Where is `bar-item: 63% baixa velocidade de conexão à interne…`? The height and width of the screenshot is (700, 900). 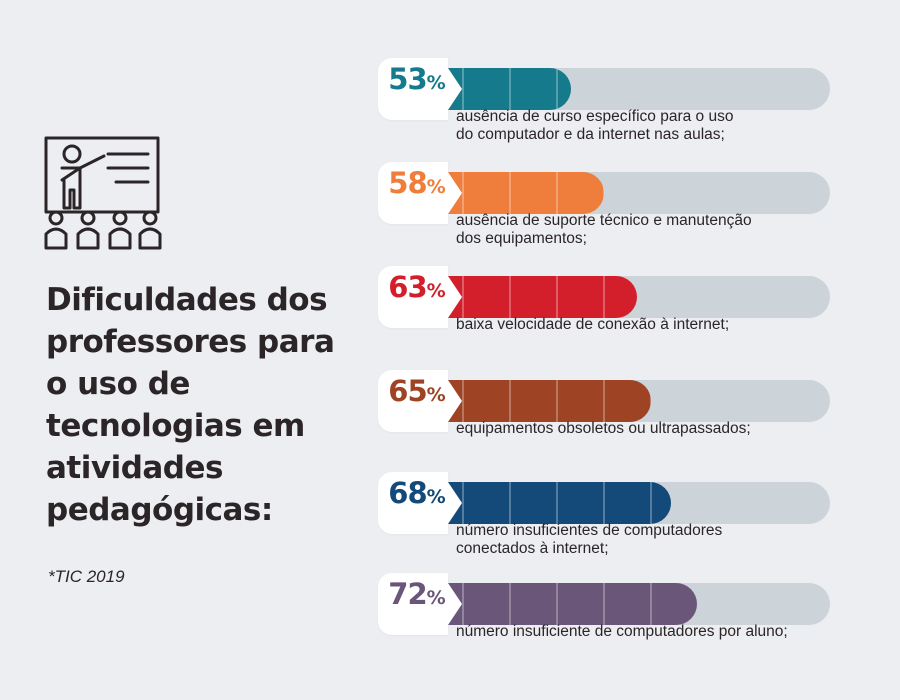 bar-item: 63% baixa velocidade de conexão à interne… is located at coordinates (618, 308).